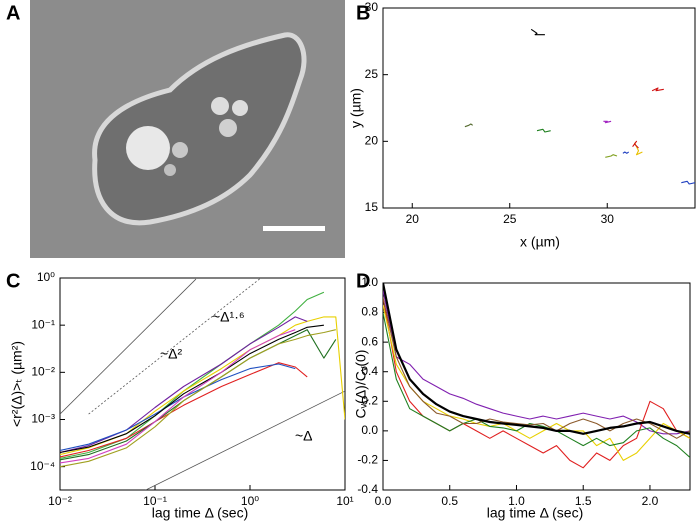  Describe the element at coordinates (361, 384) in the screenshot. I see `y-axis-label: Cᵥ(Δ)/Cᵥ(0)` at that location.